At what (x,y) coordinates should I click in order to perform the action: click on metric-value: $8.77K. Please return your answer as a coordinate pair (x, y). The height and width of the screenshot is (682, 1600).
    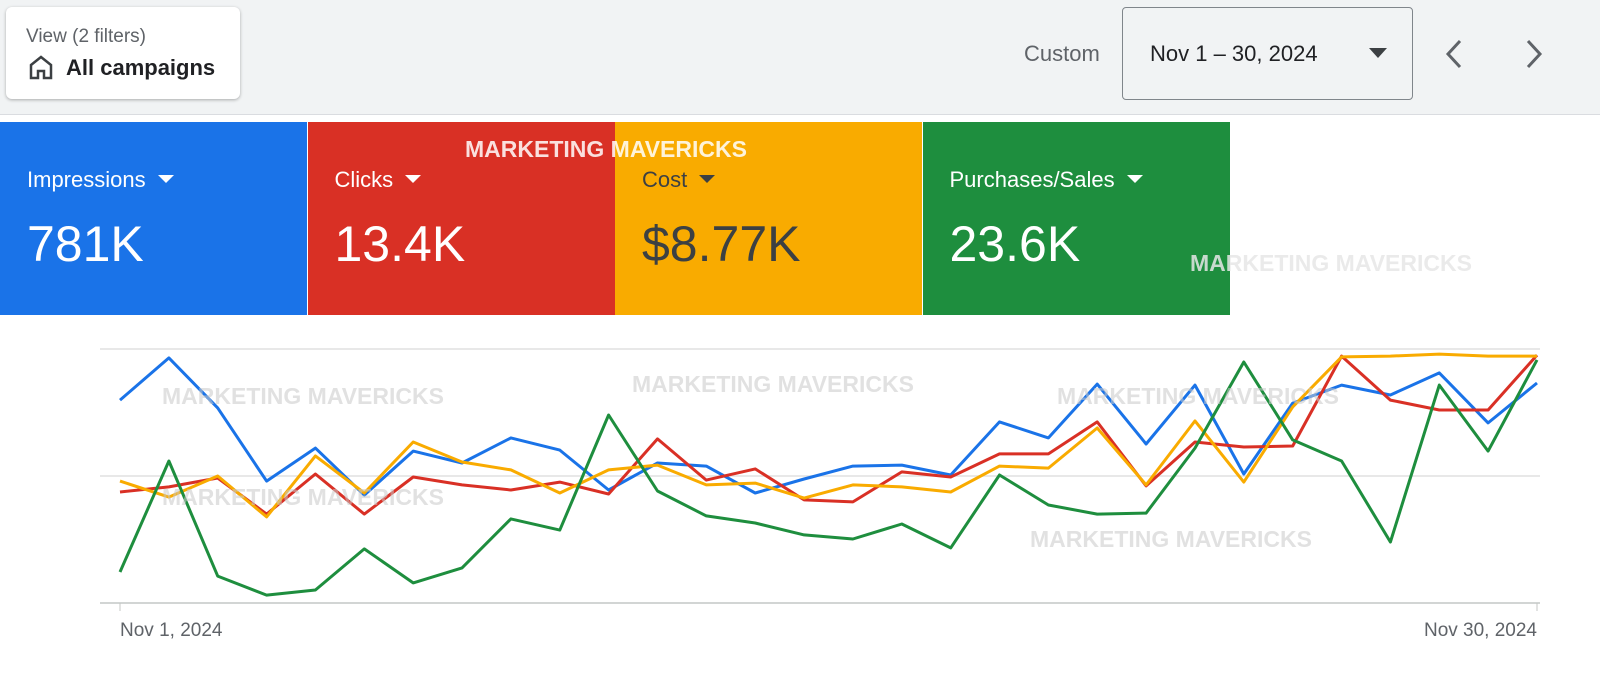
    Looking at the image, I should click on (721, 244).